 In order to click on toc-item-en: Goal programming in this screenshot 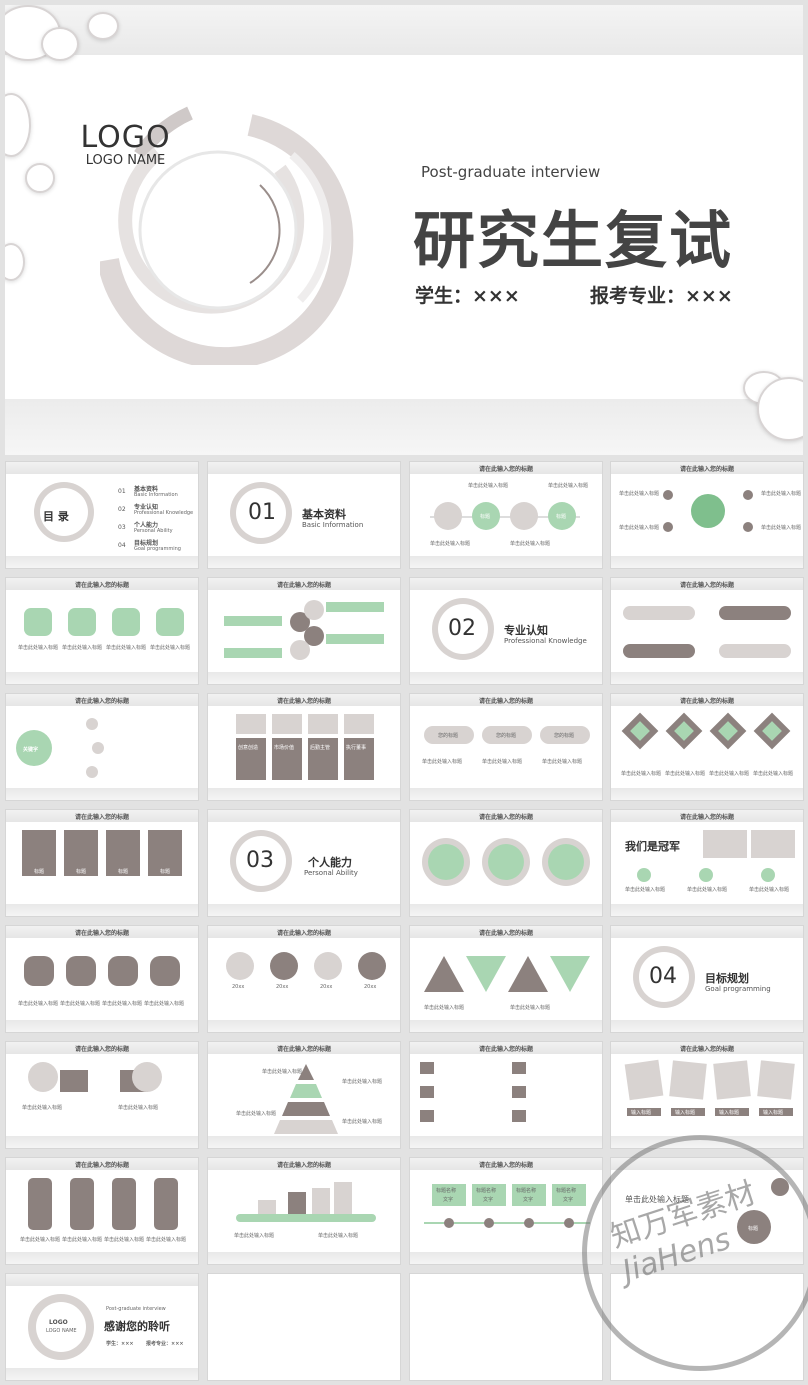, I will do `click(157, 549)`.